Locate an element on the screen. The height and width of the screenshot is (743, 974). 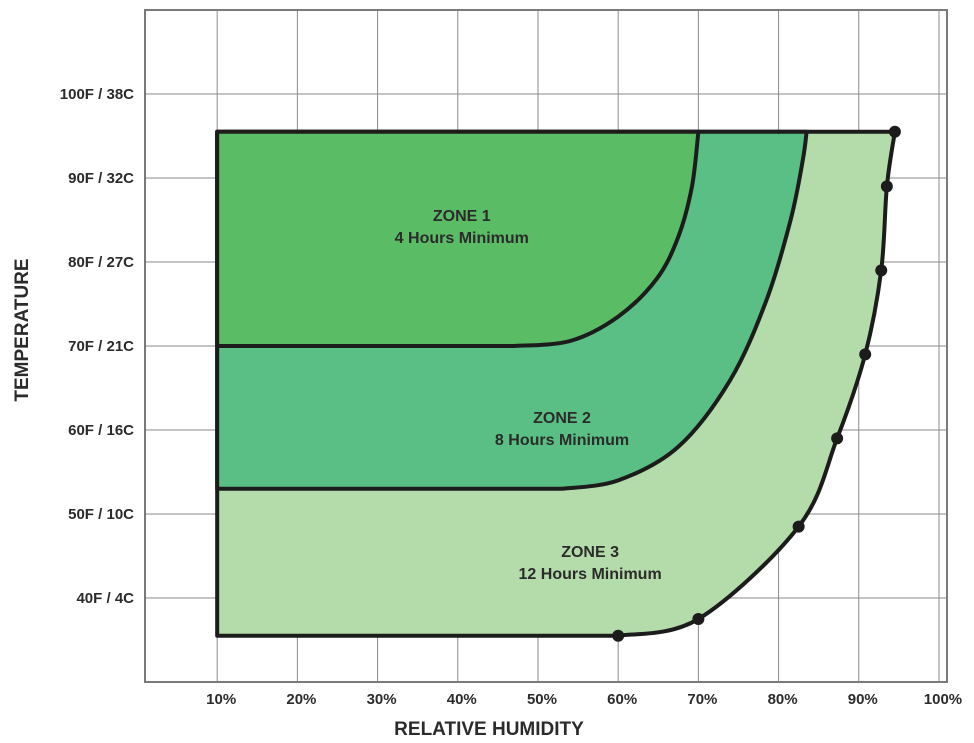
y-tick-label: 50F / 10C is located at coordinates (101, 514).